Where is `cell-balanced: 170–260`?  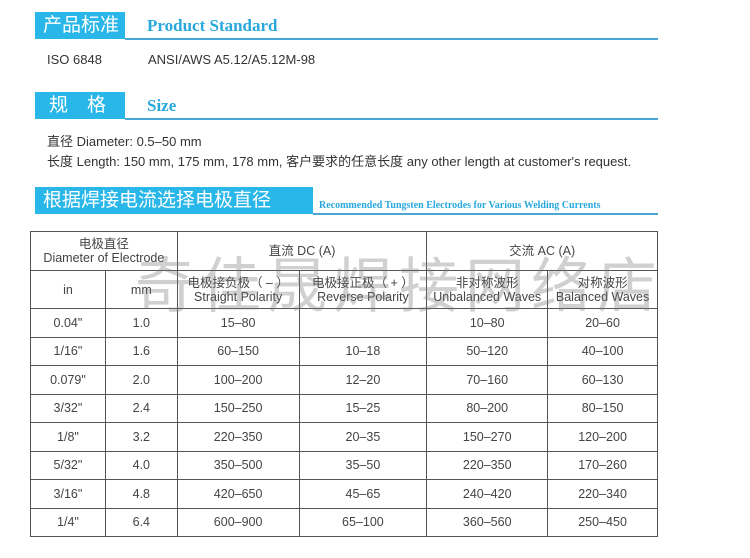
cell-balanced: 170–260 is located at coordinates (602, 465).